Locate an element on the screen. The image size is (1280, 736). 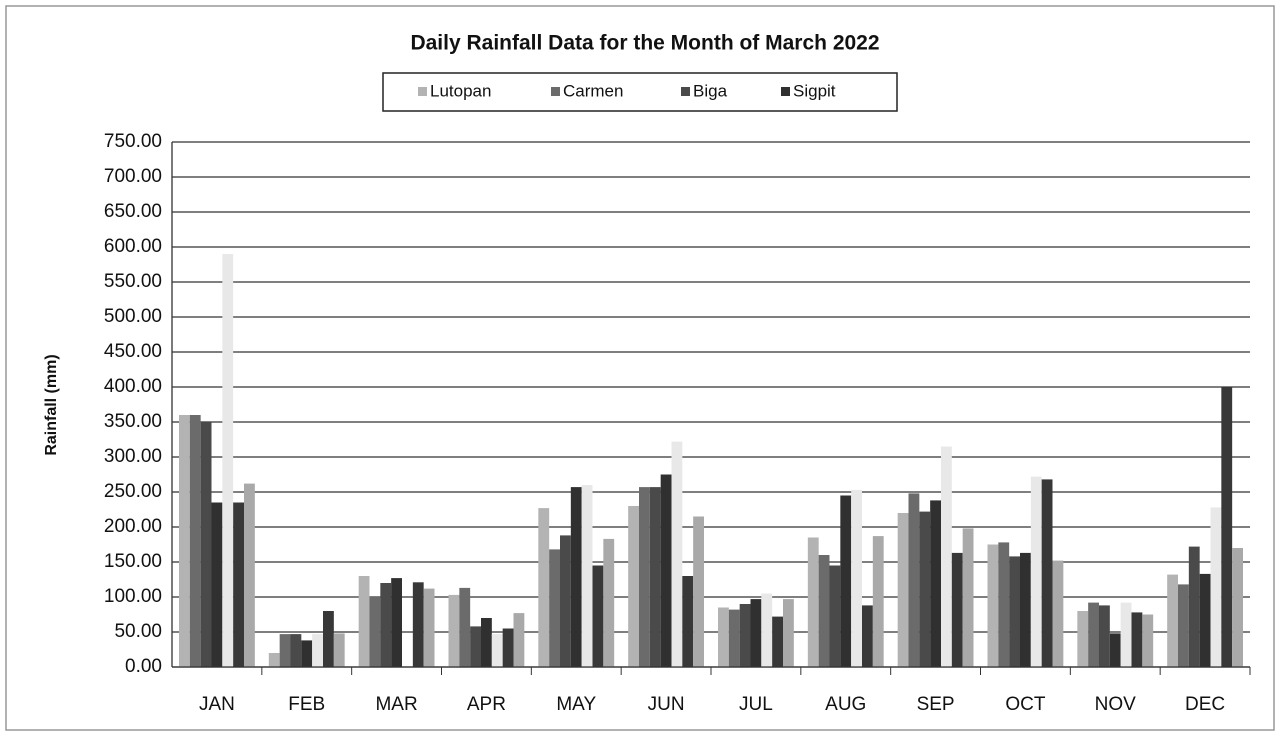
y-tick-label: 300.00 is located at coordinates (133, 456).